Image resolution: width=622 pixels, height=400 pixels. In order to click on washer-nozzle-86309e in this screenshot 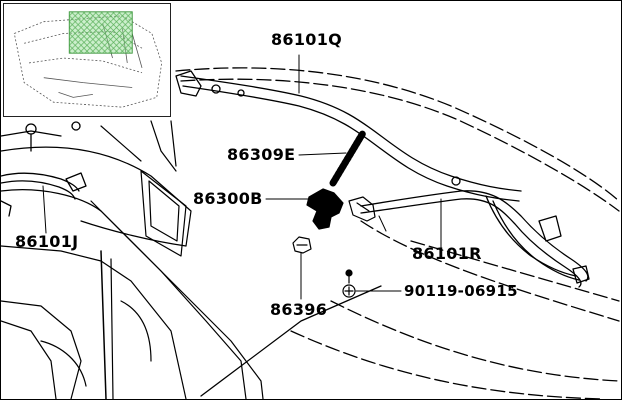, I will do `click(348, 158)`.